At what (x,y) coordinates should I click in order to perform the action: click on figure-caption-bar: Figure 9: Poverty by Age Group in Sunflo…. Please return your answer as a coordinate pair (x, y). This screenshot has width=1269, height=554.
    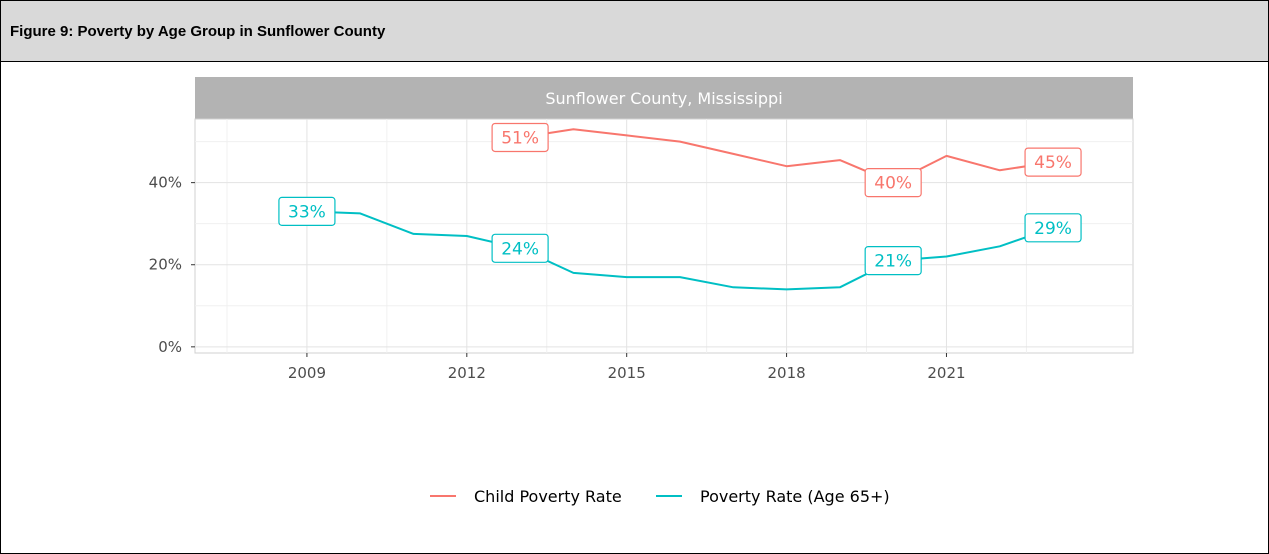
    Looking at the image, I should click on (634, 31).